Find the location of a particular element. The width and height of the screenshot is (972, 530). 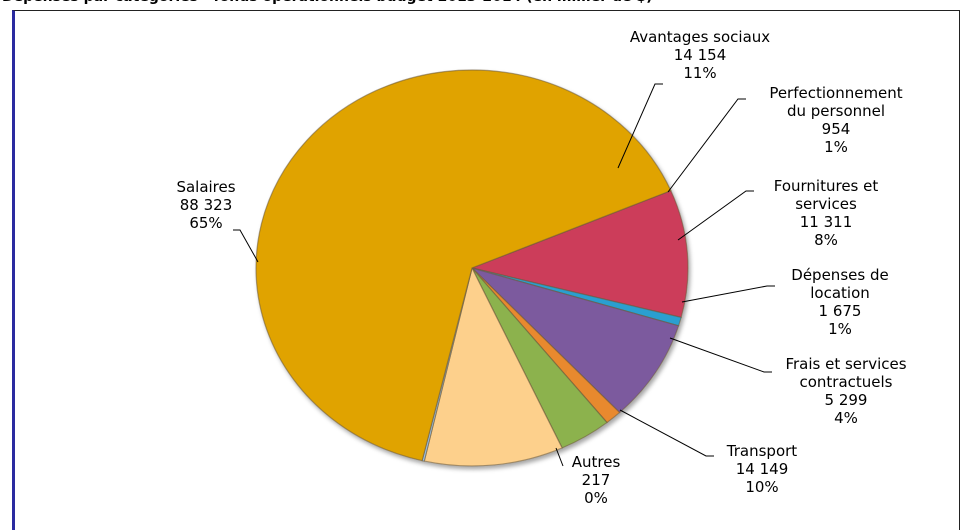

slice-value-salaires: 88 323 is located at coordinates (206, 205).